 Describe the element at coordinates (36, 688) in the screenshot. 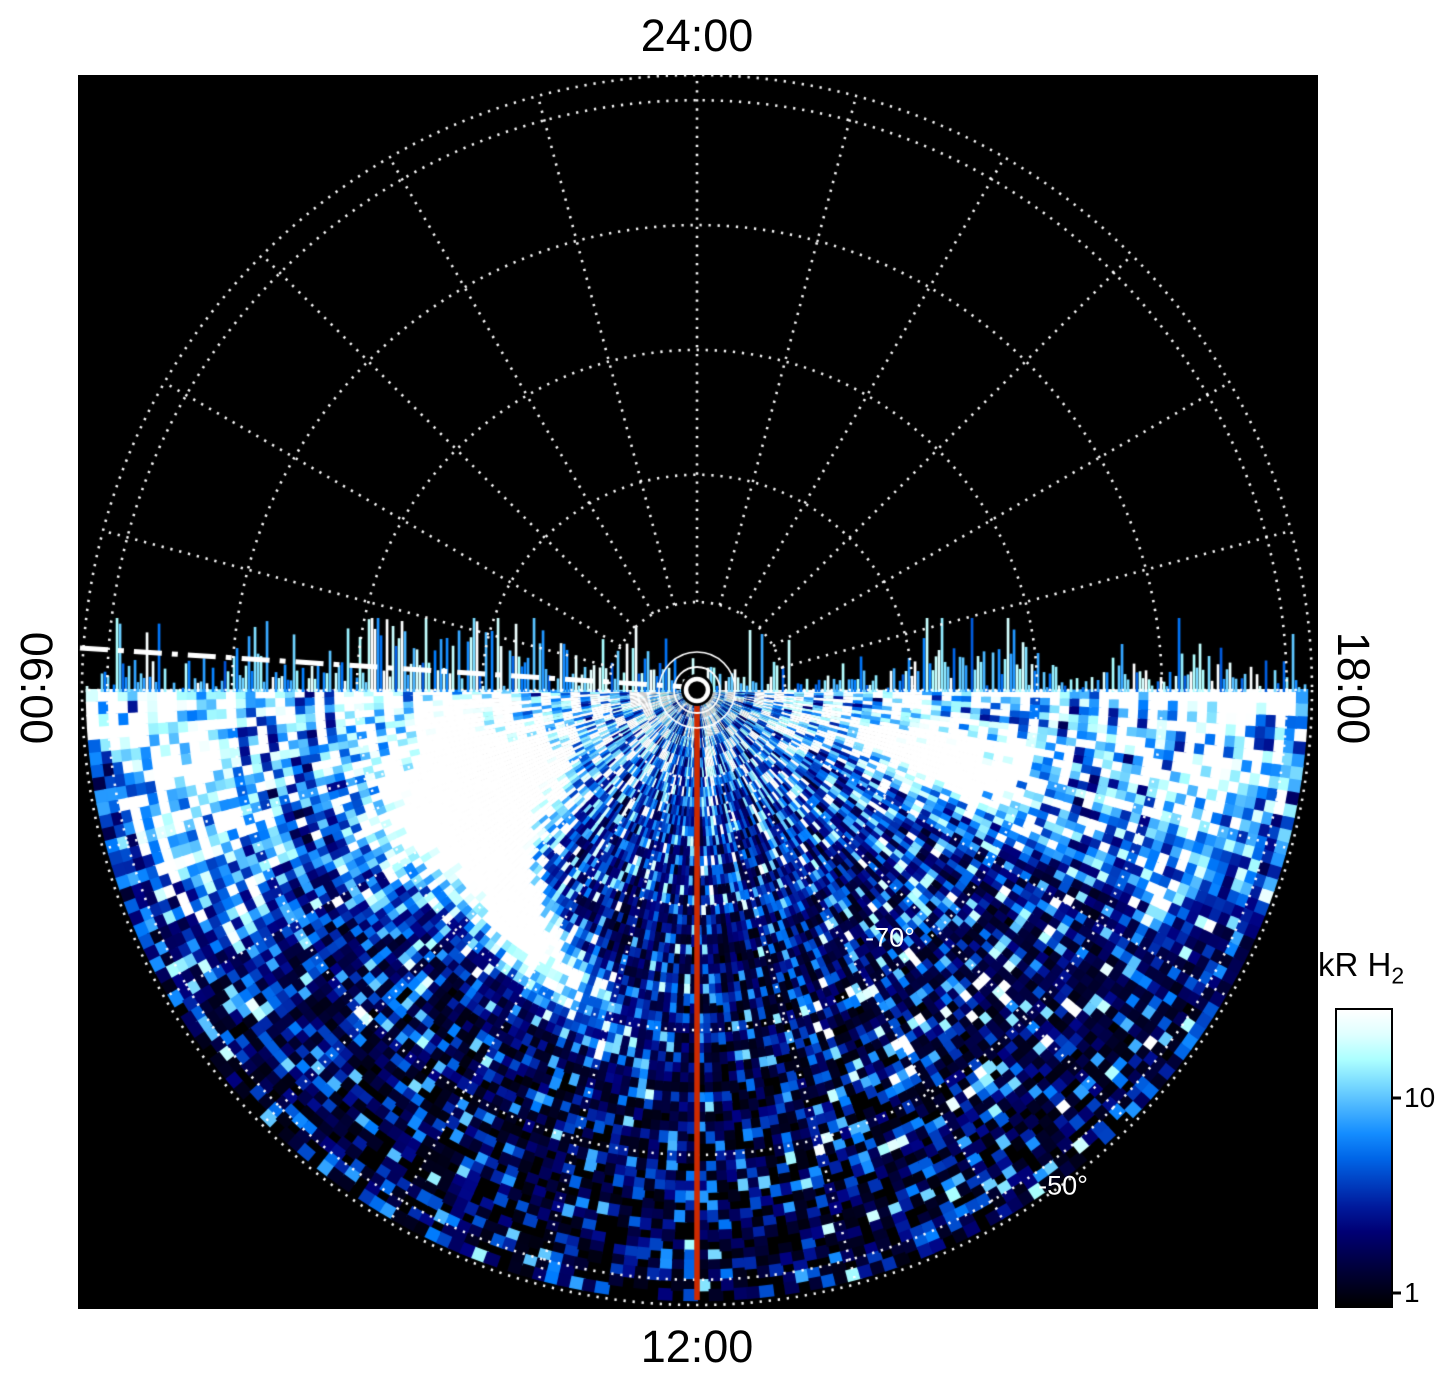

I see `time-label-0600: 06:00` at that location.